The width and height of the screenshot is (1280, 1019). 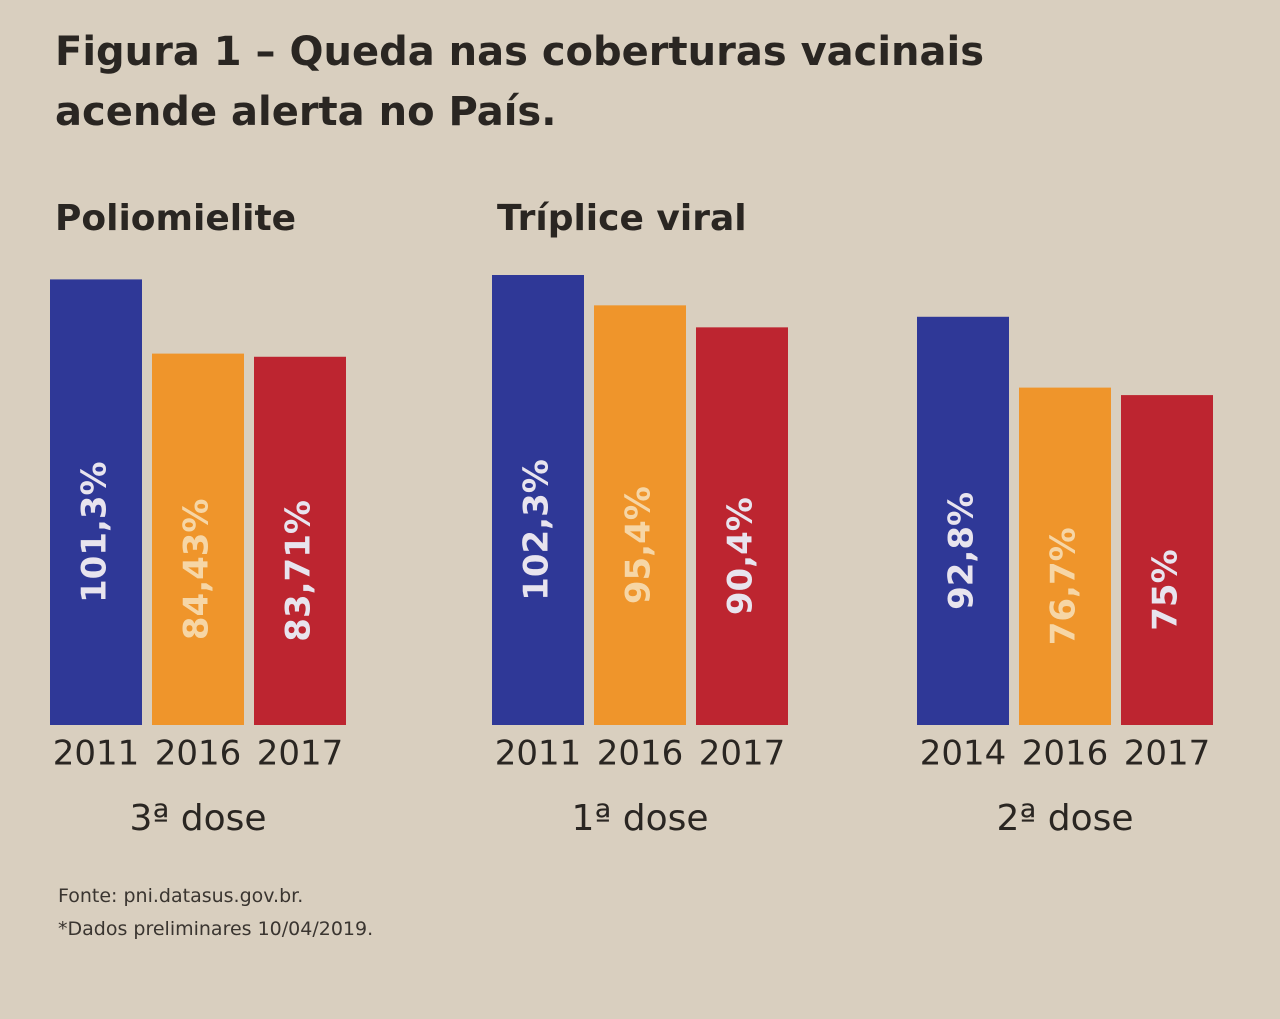 What do you see at coordinates (197, 818) in the screenshot?
I see `x-axis-label: 3ª dose` at bounding box center [197, 818].